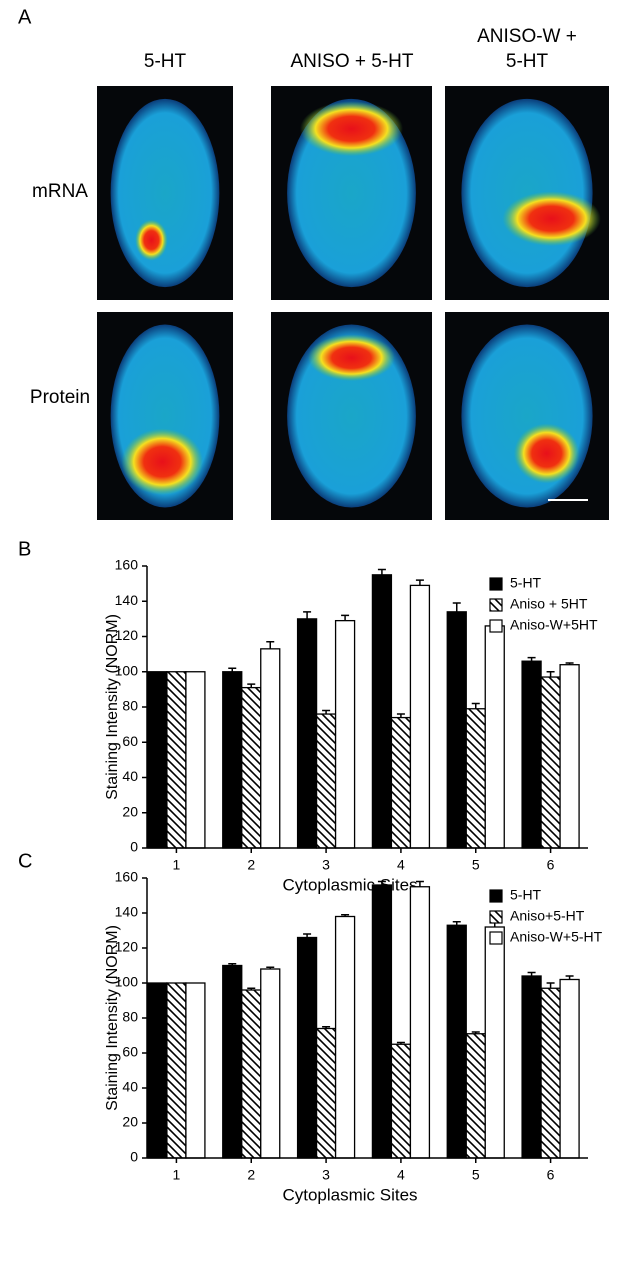 Image resolution: width=631 pixels, height=1280 pixels. Describe the element at coordinates (25, 17) in the screenshot. I see `panel-label: A` at that location.